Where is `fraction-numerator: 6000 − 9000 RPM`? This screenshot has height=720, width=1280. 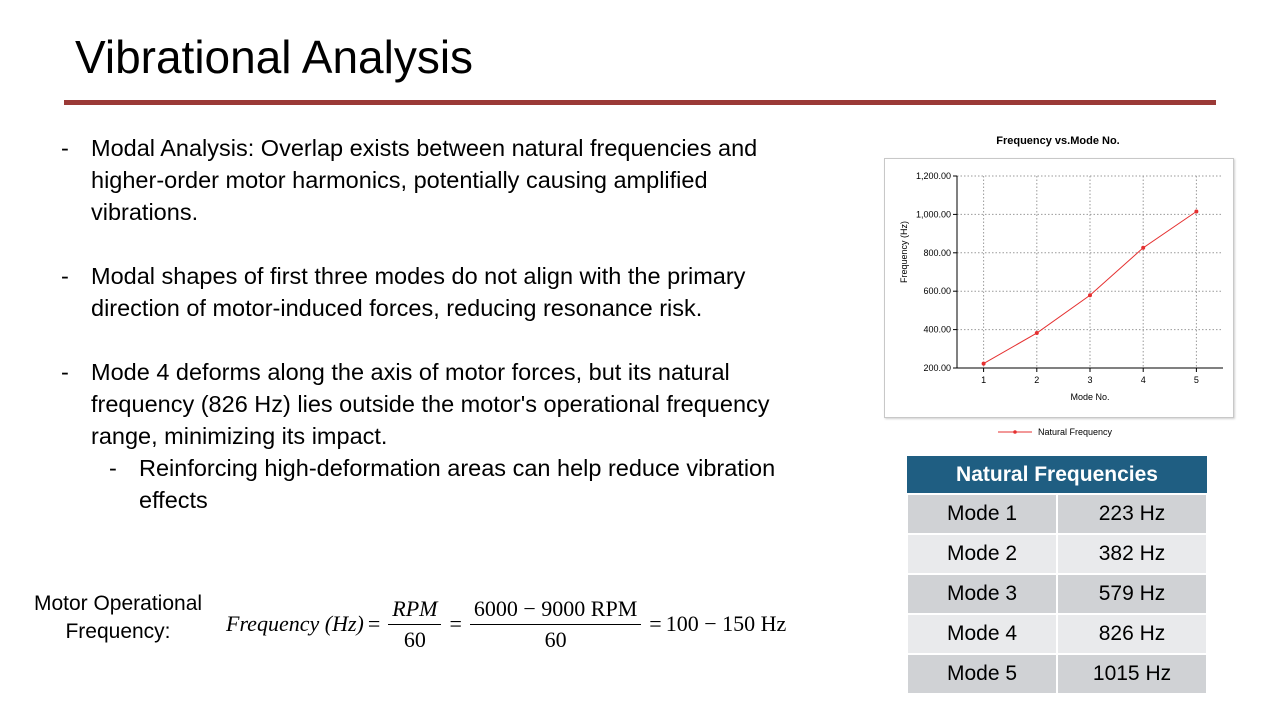
fraction-numerator: 6000 − 9000 RPM is located at coordinates (555, 610).